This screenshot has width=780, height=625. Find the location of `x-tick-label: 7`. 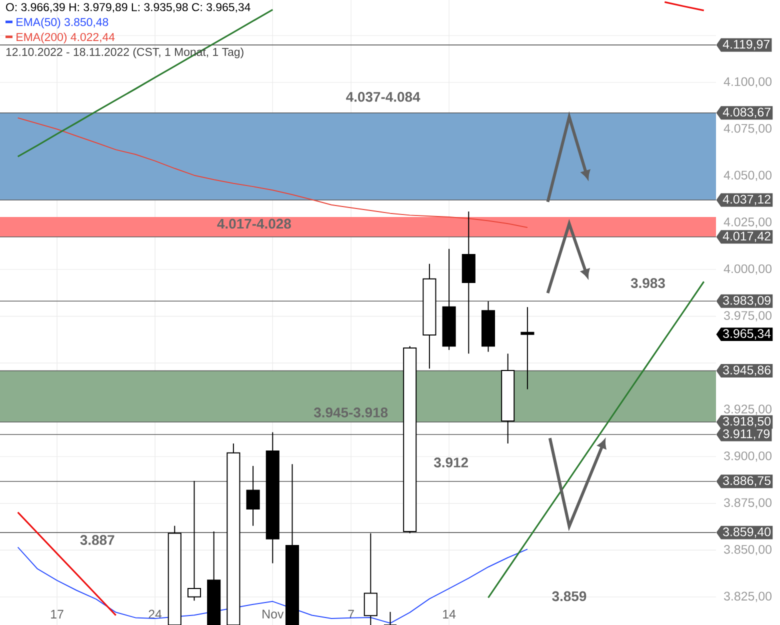

x-tick-label: 7 is located at coordinates (351, 614).